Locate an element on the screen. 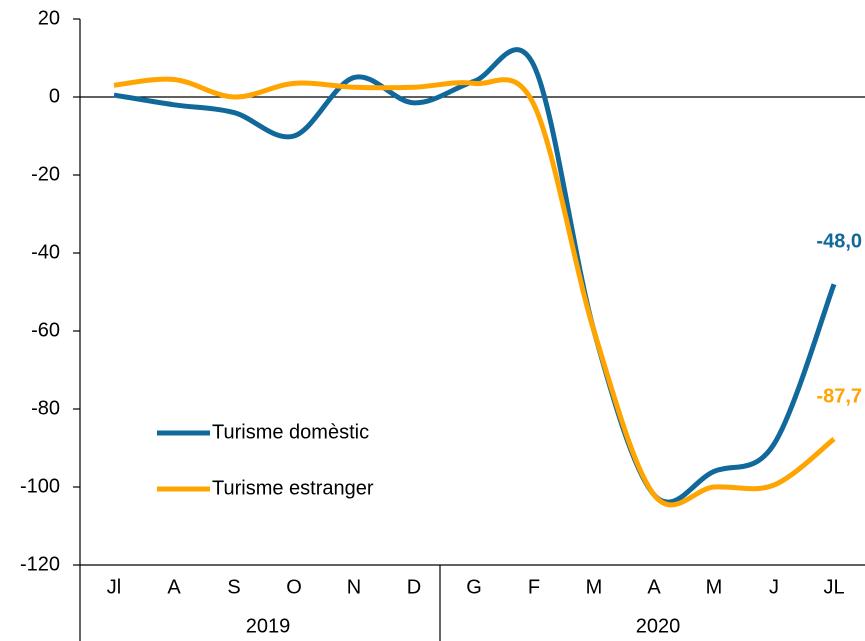 Image resolution: width=865 pixels, height=641 pixels. x-tick-label: J is located at coordinates (774, 587).